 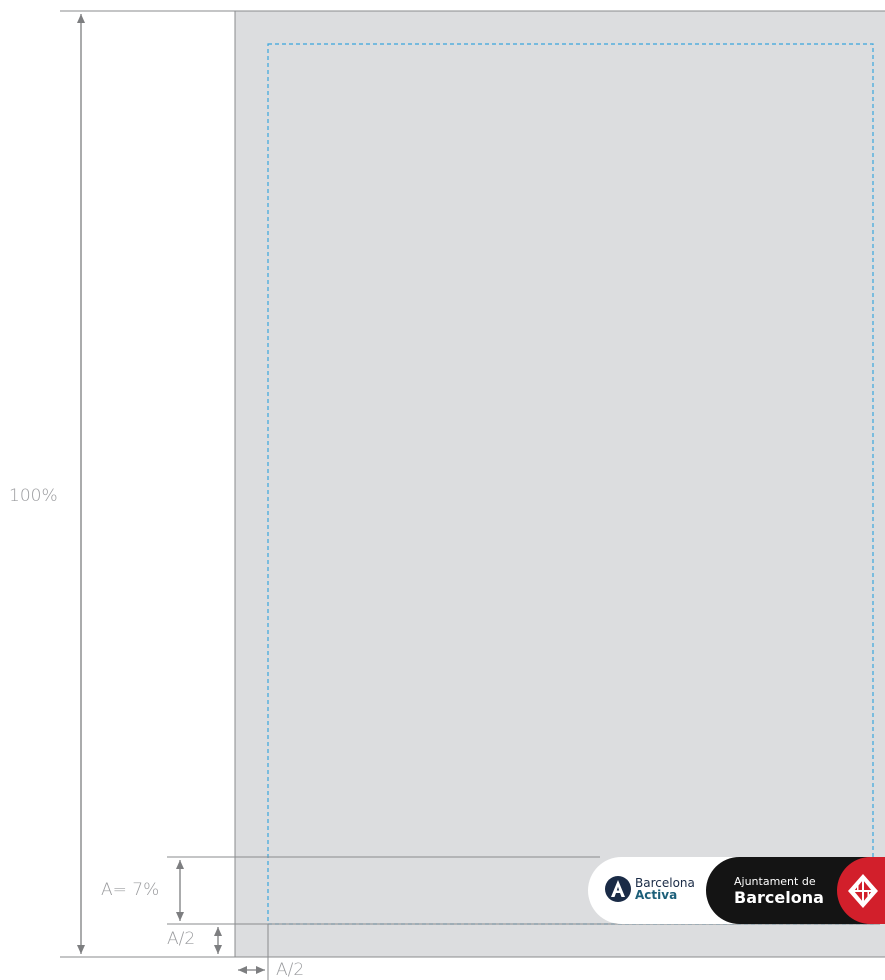 What do you see at coordinates (290, 970) in the screenshot?
I see `side-margin-label: A/2` at bounding box center [290, 970].